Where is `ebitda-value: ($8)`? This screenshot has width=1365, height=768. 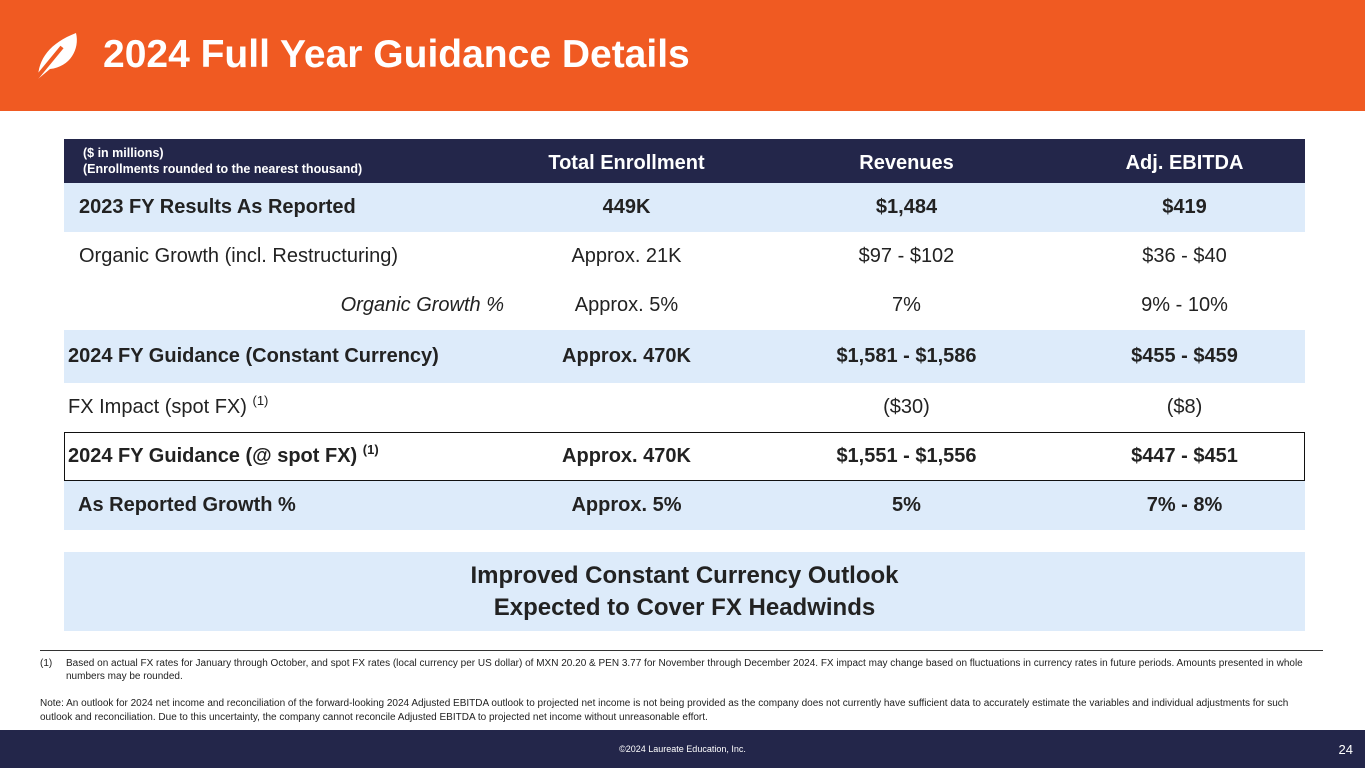
ebitda-value: ($8) is located at coordinates (1184, 407).